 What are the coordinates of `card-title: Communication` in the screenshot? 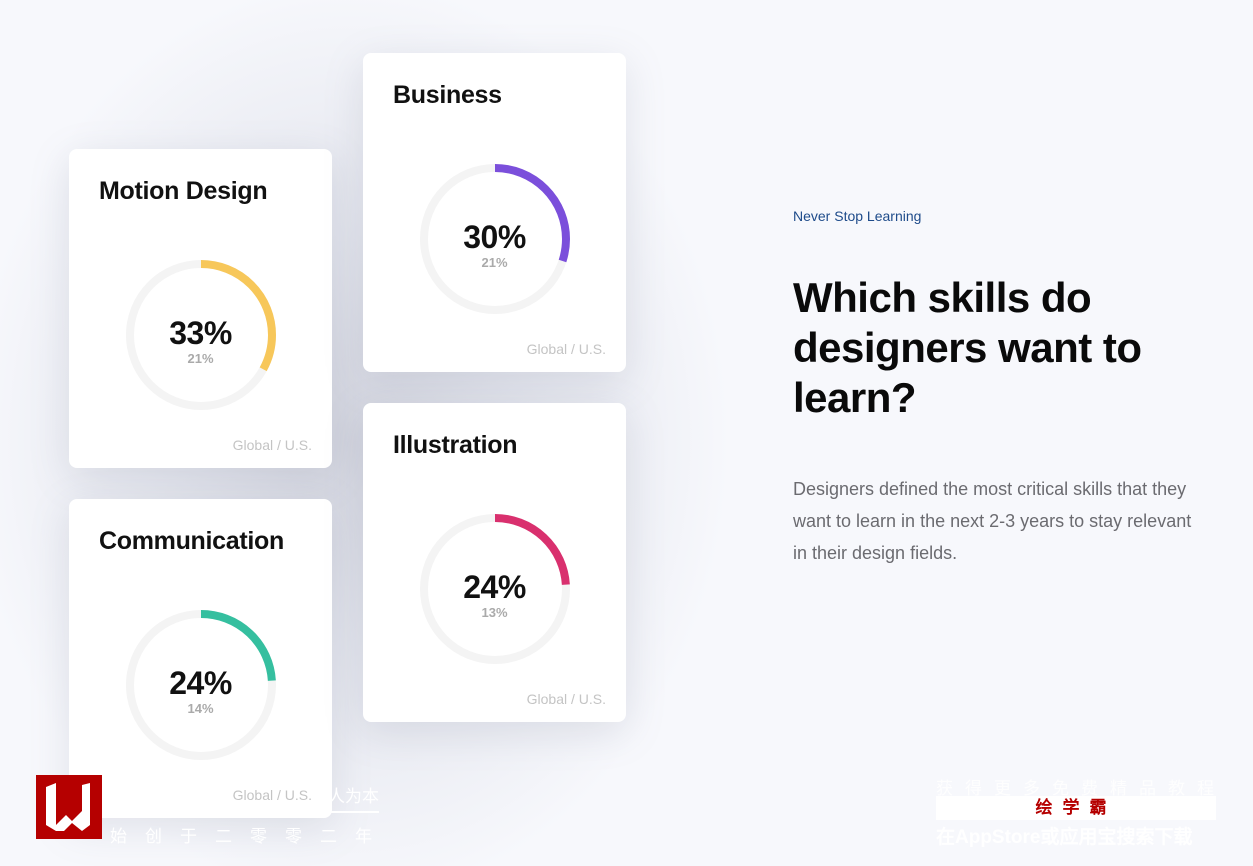 It's located at (191, 541).